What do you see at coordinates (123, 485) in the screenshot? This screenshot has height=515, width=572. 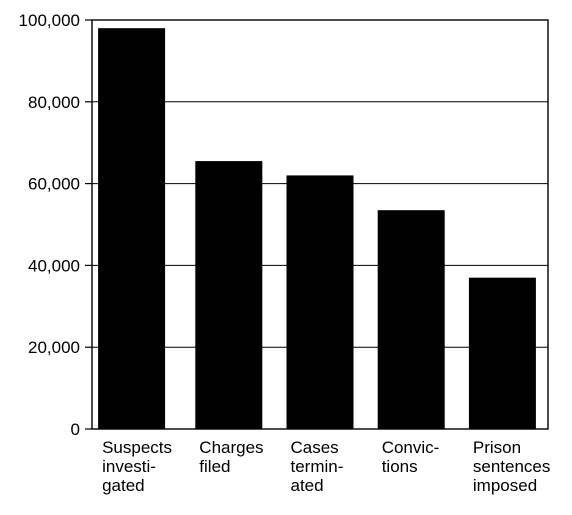 I see `x-category-label-line: gated` at bounding box center [123, 485].